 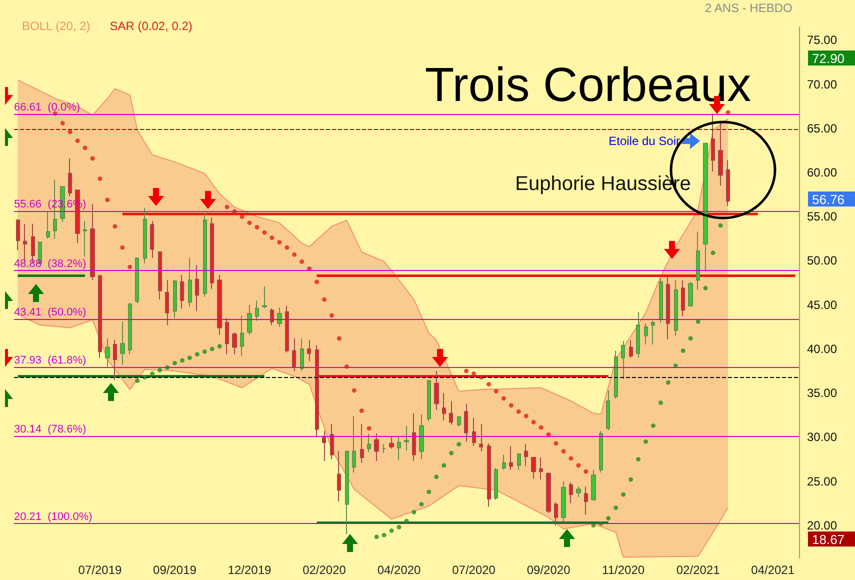 I want to click on x-tick-label: 09/2019, so click(x=175, y=570).